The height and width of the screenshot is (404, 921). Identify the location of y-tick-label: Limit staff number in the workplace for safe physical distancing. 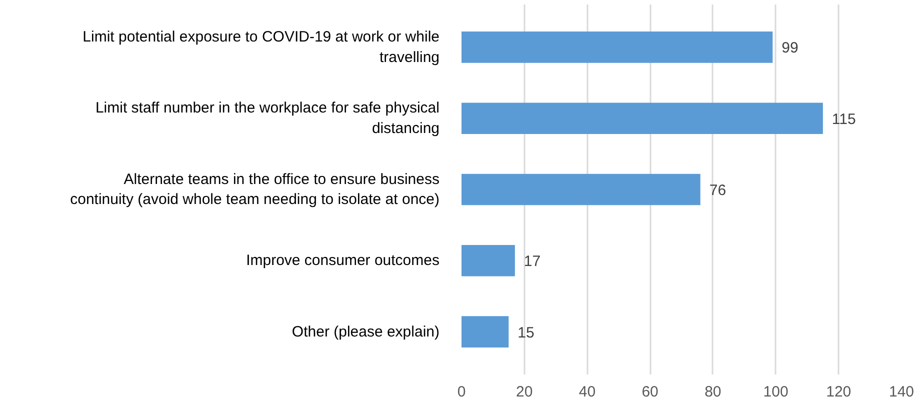
(267, 119).